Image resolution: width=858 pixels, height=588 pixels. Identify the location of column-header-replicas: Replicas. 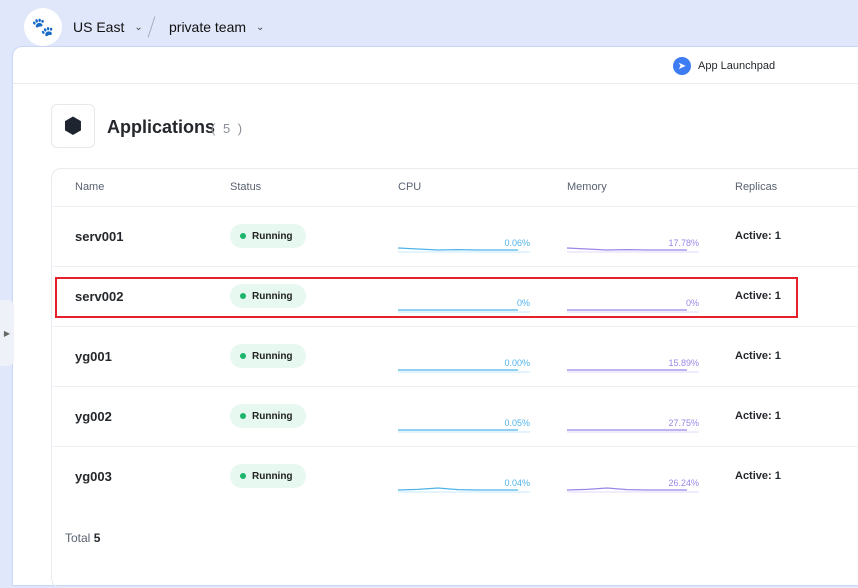
(756, 187).